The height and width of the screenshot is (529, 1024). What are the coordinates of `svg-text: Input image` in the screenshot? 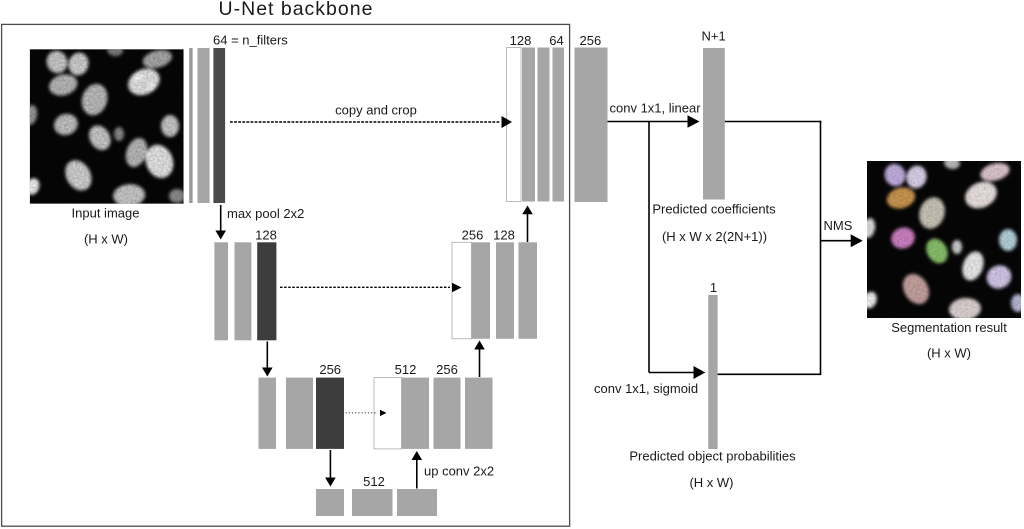 It's located at (106, 213).